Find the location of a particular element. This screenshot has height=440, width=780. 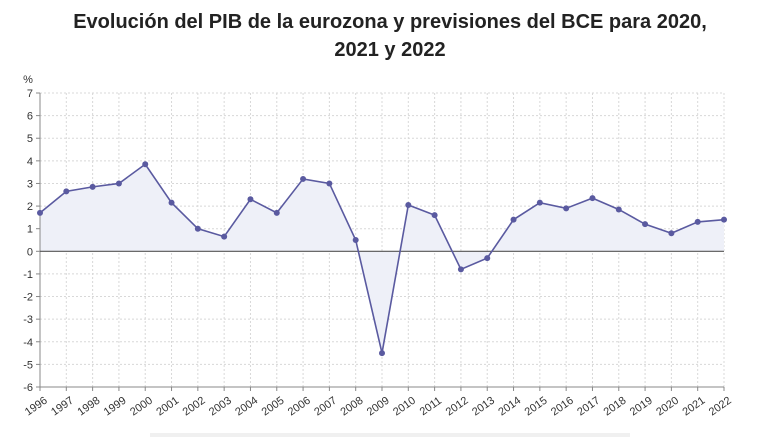

x-tick-label: 2002 is located at coordinates (194, 407).